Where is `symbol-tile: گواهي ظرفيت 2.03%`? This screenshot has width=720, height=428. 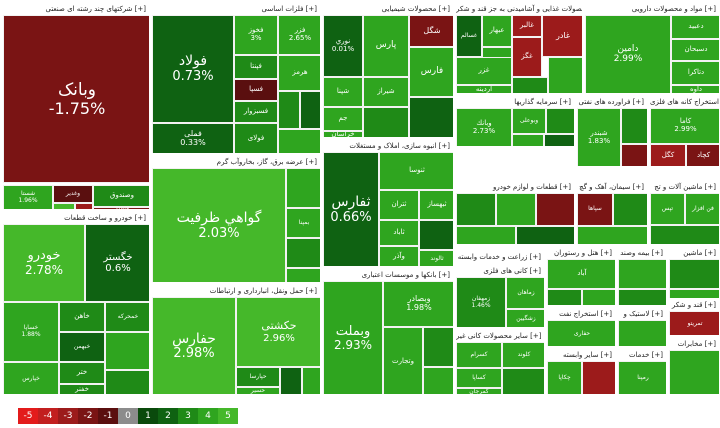 symbol-tile: گواهي ظرفيت 2.03% is located at coordinates (219, 225).